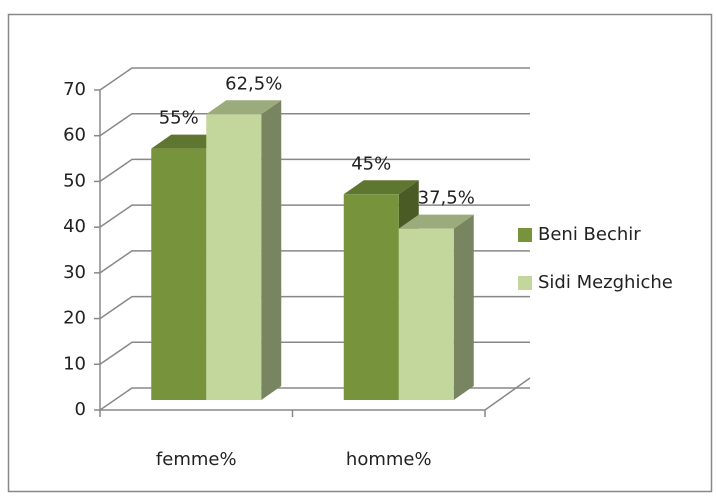  I want to click on y-tick-label: 70, so click(74, 89).